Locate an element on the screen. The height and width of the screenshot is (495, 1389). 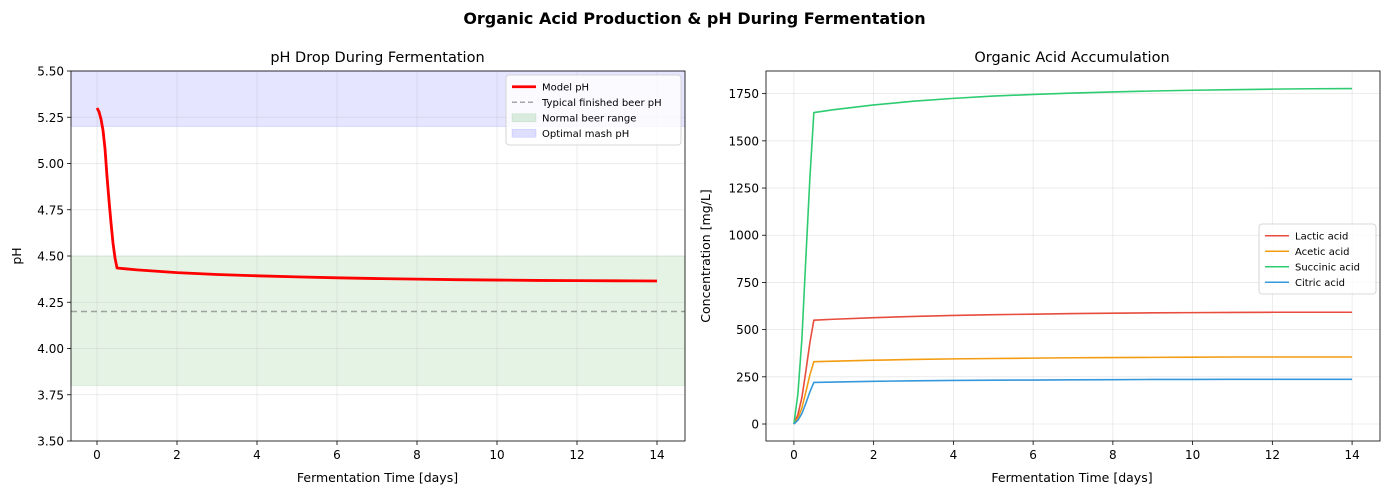
acid-ytick-label-4: 1000 is located at coordinates (743, 236).